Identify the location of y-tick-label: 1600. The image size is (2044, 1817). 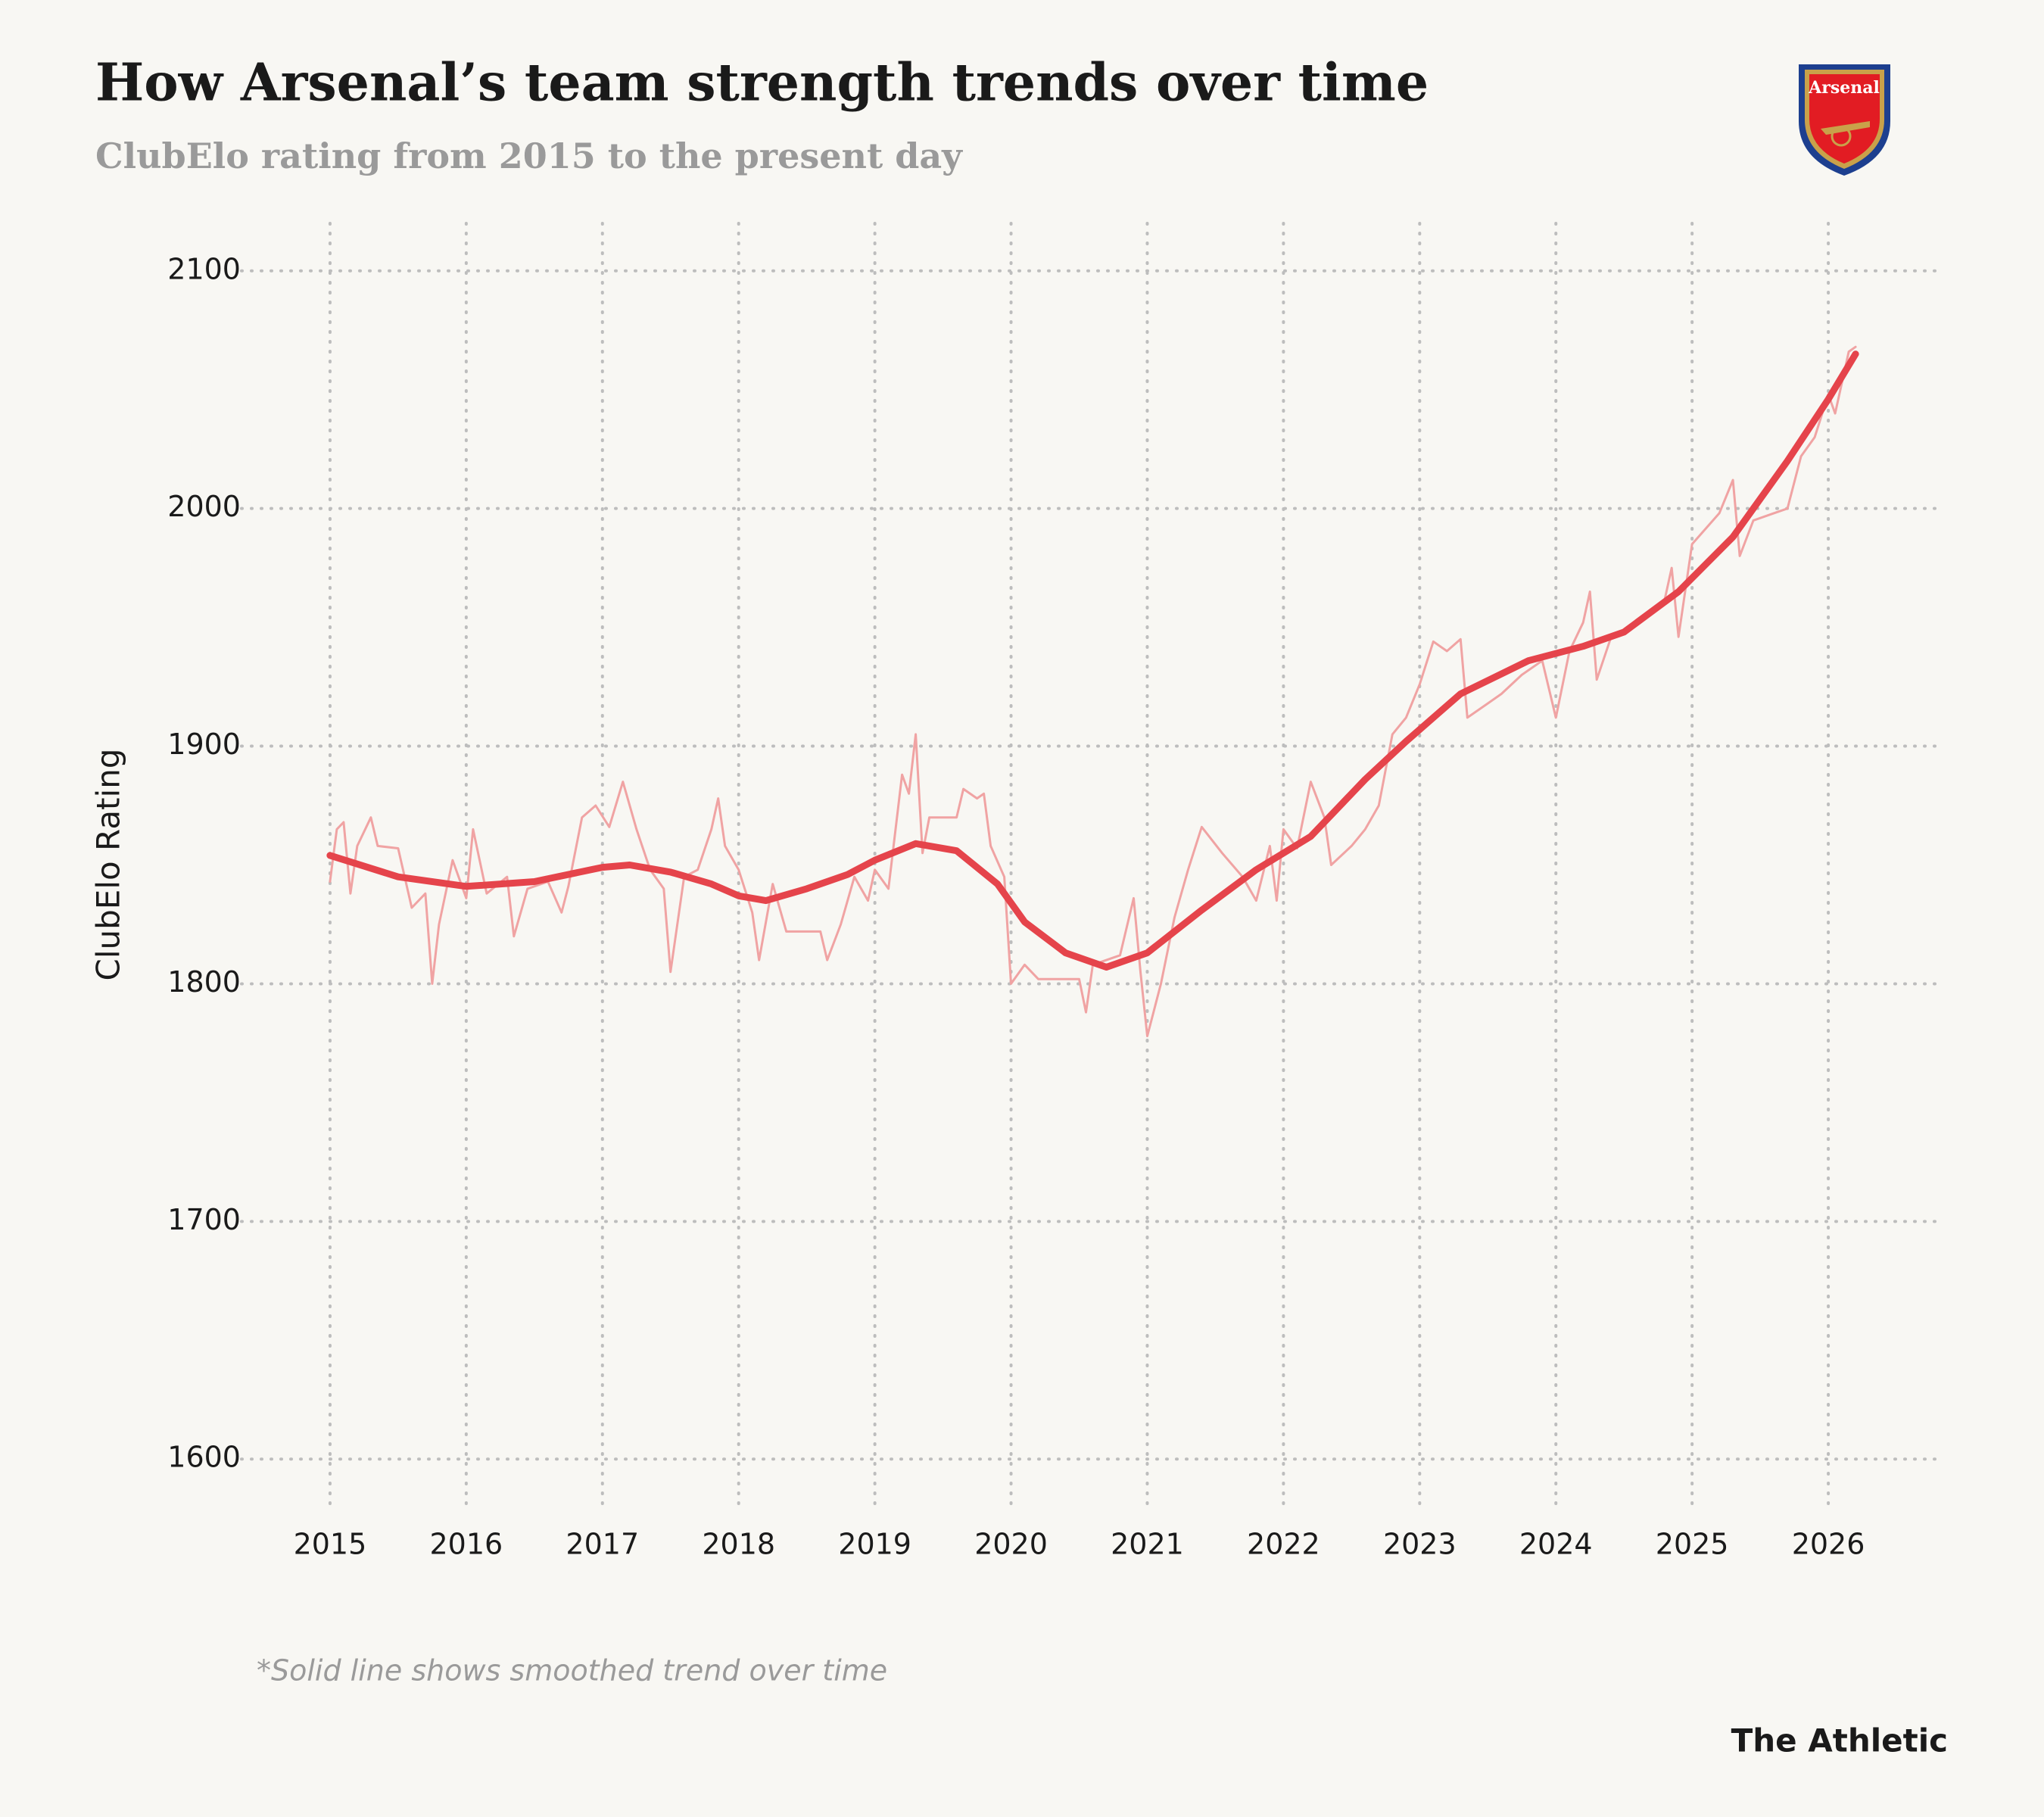
(204, 1457).